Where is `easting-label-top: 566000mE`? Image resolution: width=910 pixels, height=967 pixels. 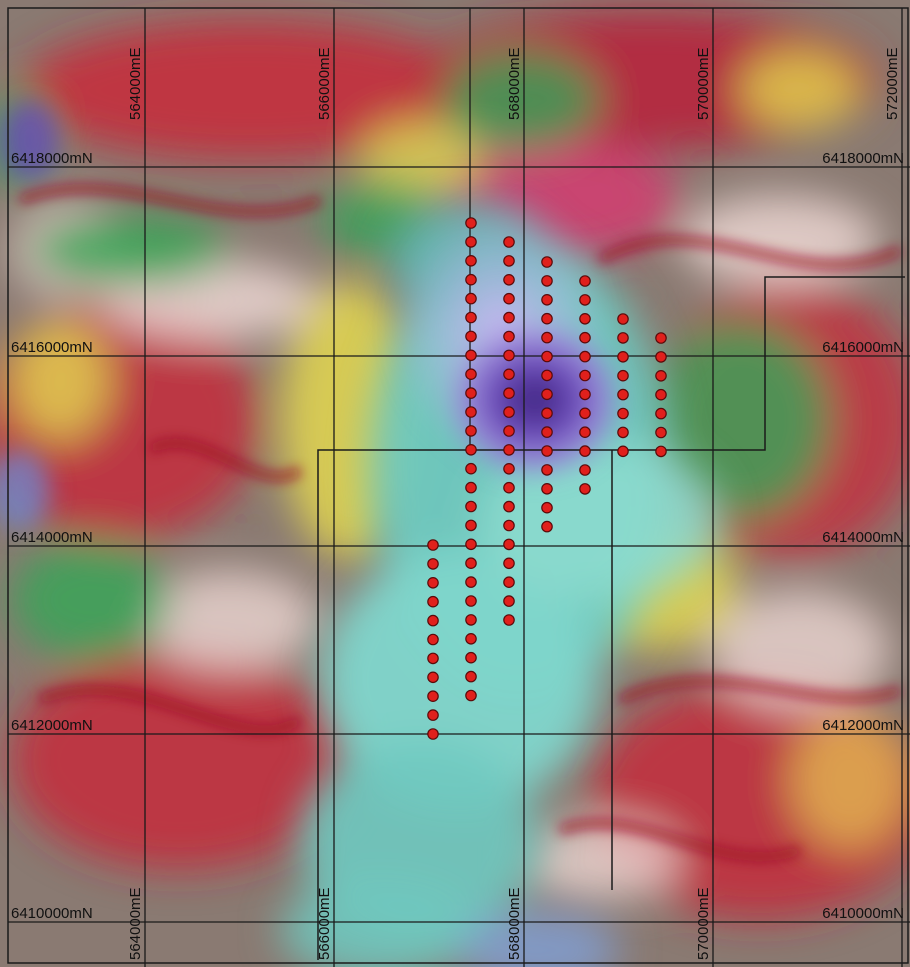
easting-label-top: 566000mE is located at coordinates (324, 83).